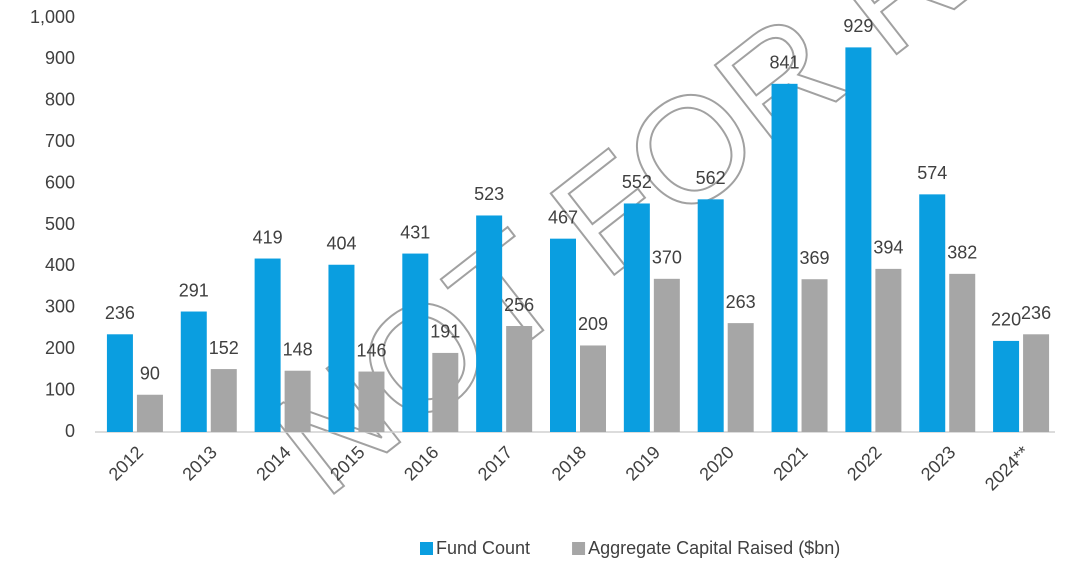 The height and width of the screenshot is (576, 1071). I want to click on data-label: 382, so click(962, 253).